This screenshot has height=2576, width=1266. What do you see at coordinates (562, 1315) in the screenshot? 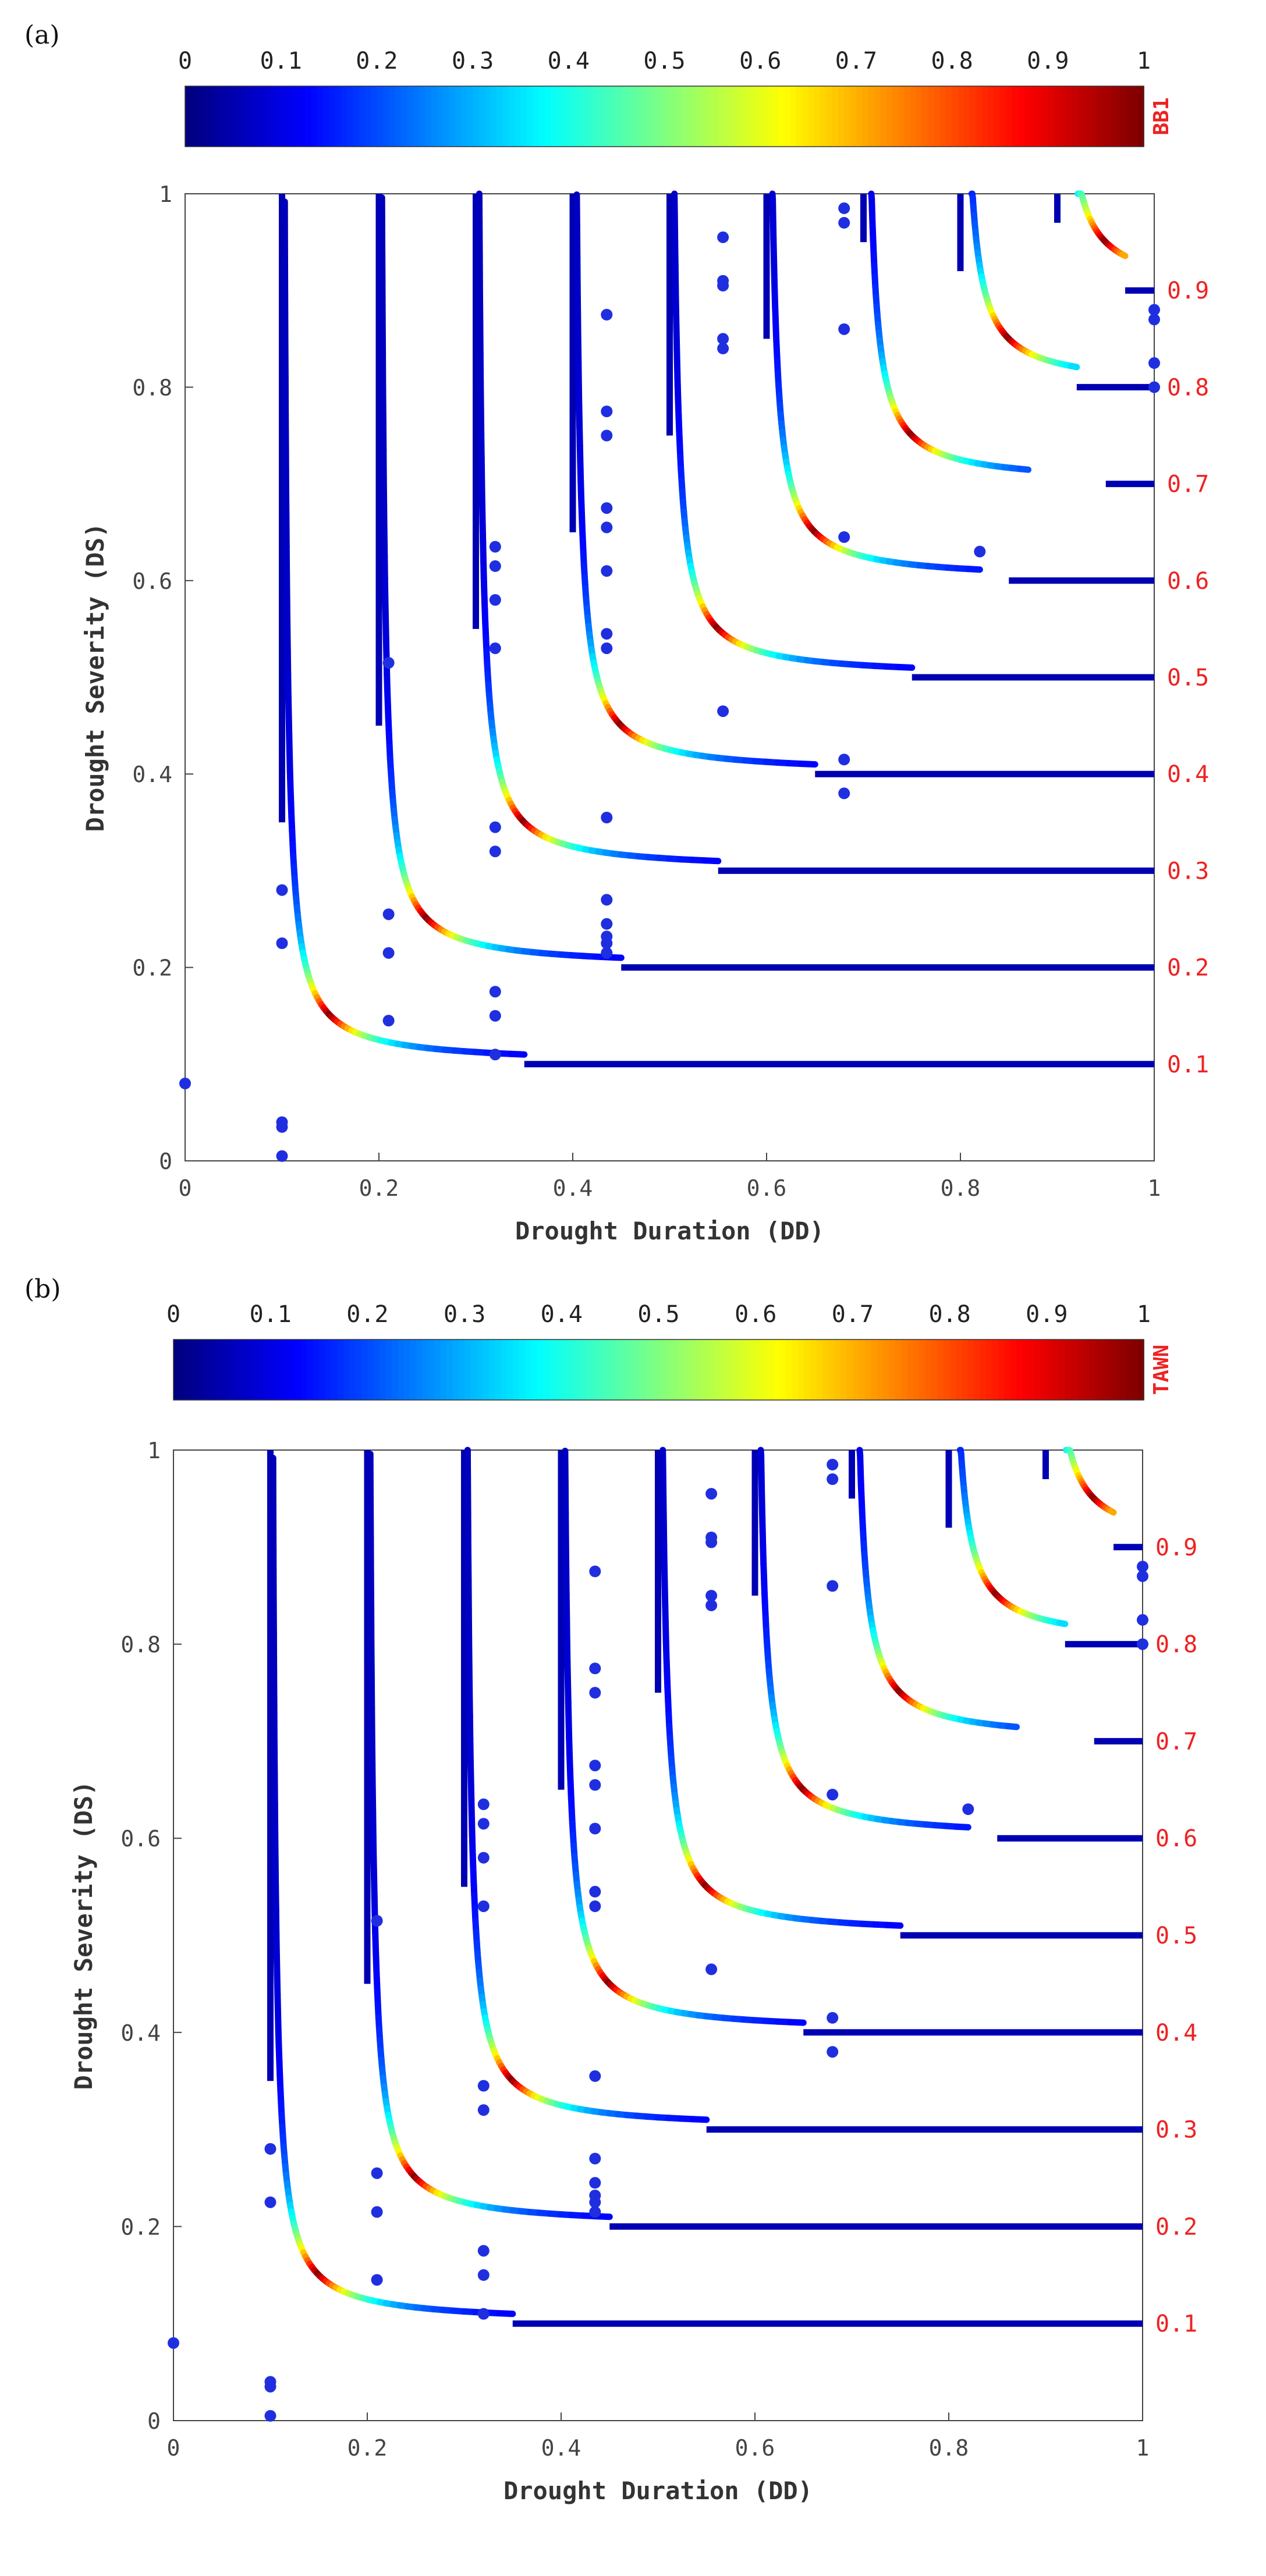
I see `colorbar-tick-label: 0.4` at bounding box center [562, 1315].